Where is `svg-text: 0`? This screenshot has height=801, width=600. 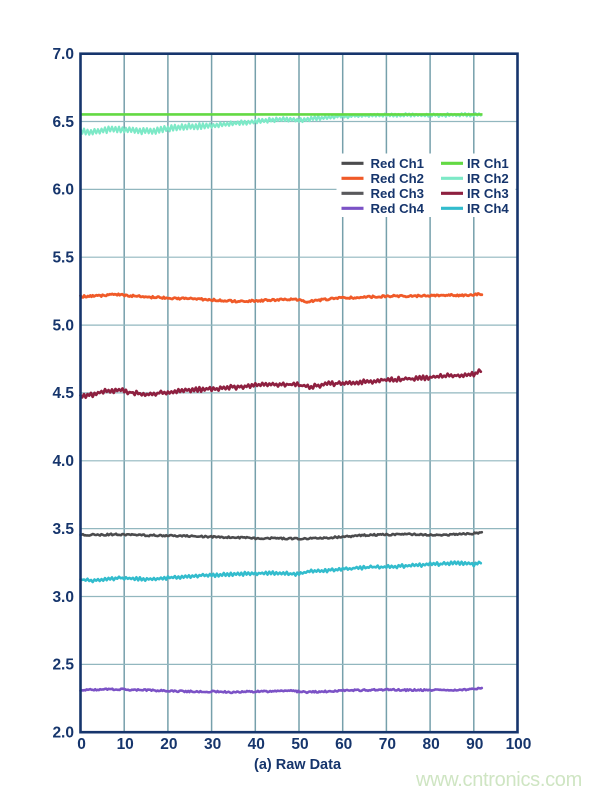 svg-text: 0 is located at coordinates (81, 744).